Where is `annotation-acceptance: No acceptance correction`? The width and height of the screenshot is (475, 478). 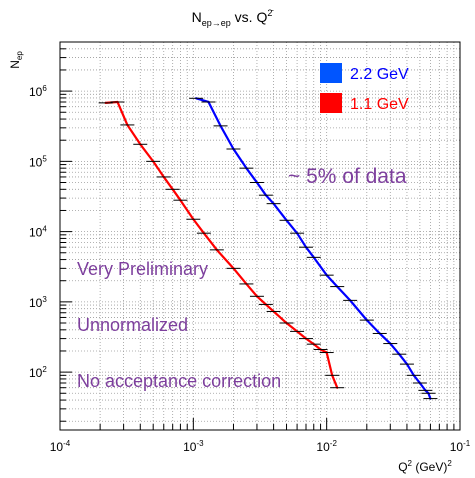 annotation-acceptance: No acceptance correction is located at coordinates (179, 381).